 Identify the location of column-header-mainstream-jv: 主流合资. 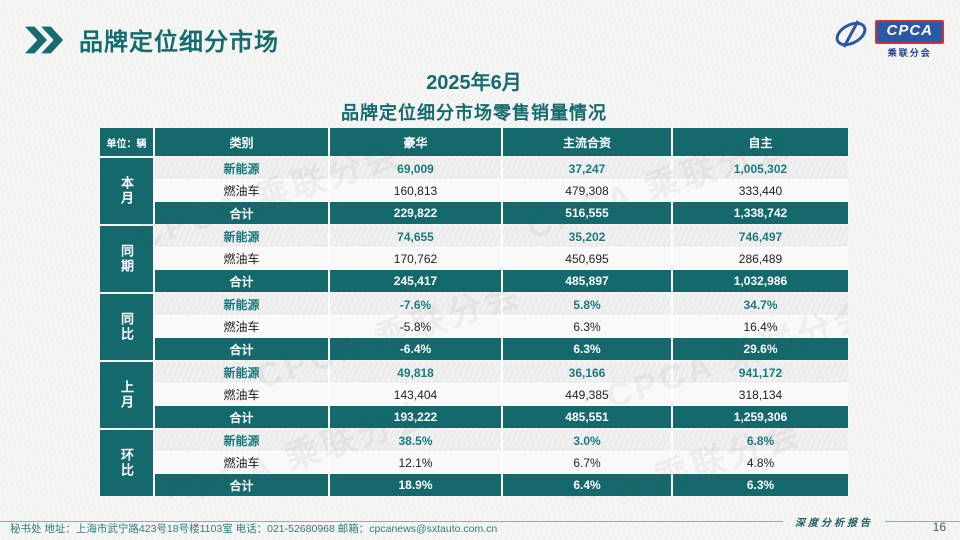
(588, 142).